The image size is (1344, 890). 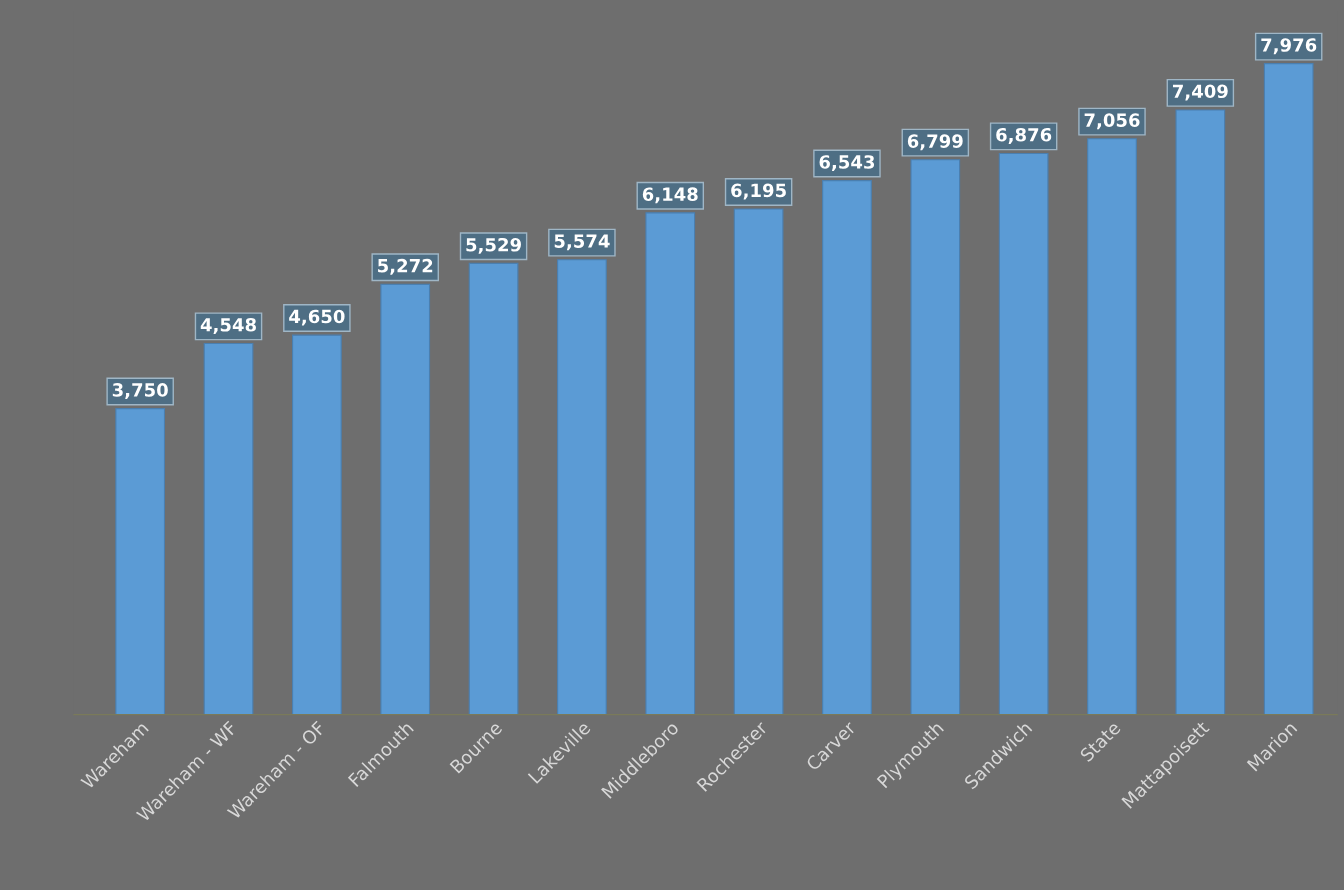 I want to click on data-label: 6,876, so click(x=1024, y=135).